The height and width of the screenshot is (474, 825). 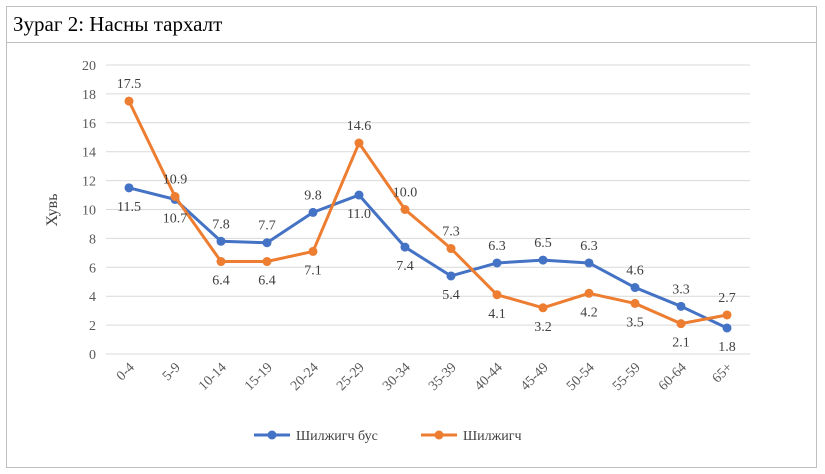 I want to click on data-label: 6.5, so click(x=543, y=243).